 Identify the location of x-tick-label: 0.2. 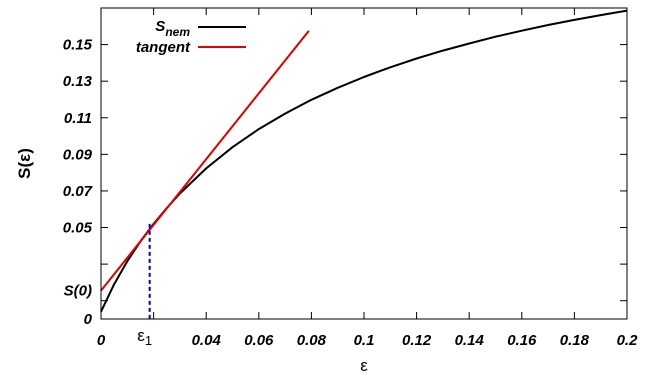
(628, 340).